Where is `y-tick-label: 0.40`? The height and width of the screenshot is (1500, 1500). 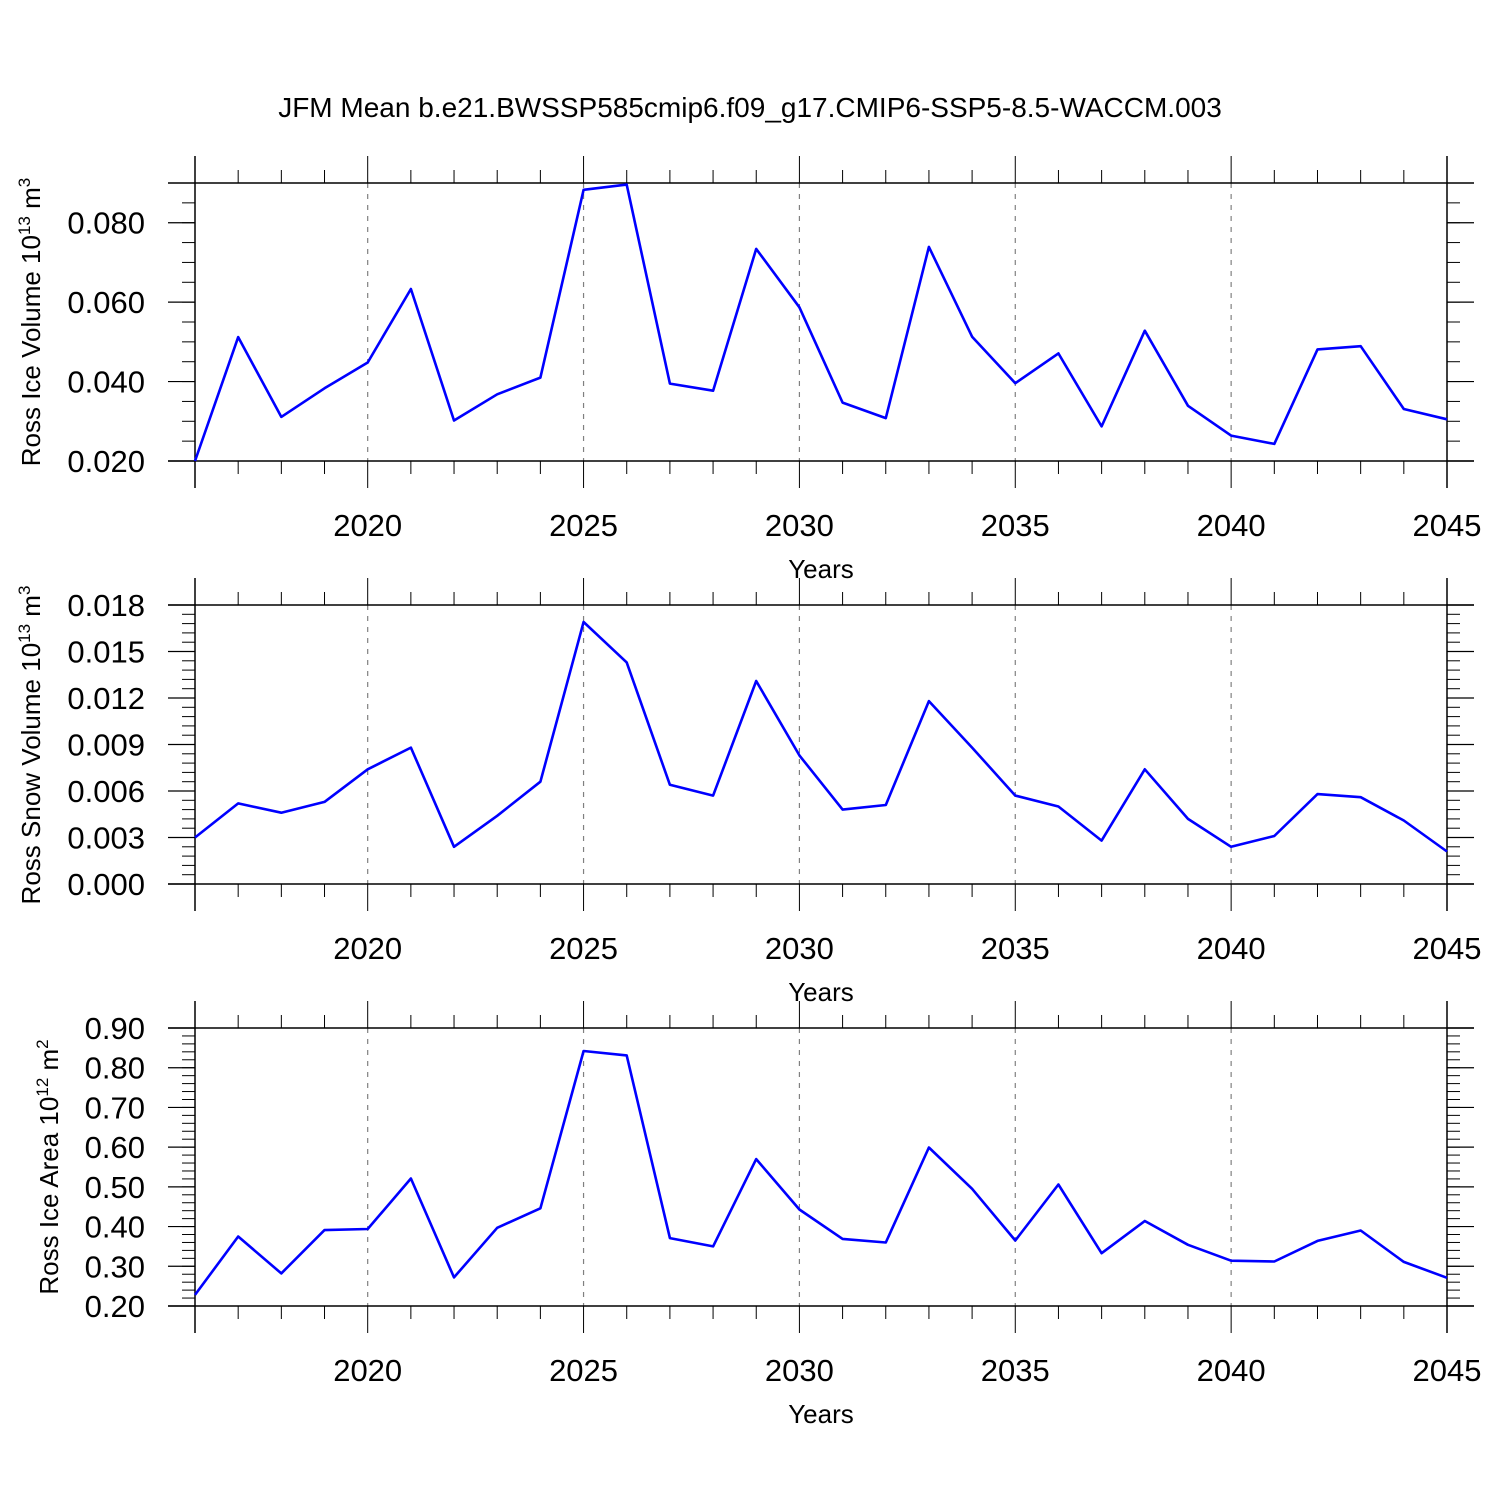 y-tick-label: 0.40 is located at coordinates (115, 1227).